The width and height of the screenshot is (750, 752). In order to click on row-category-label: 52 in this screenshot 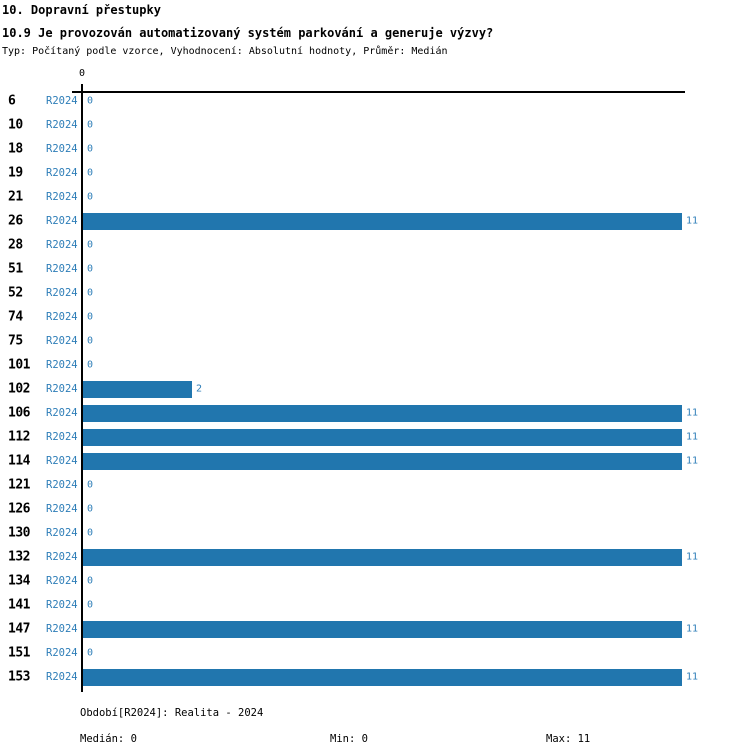, I will do `click(15, 293)`.